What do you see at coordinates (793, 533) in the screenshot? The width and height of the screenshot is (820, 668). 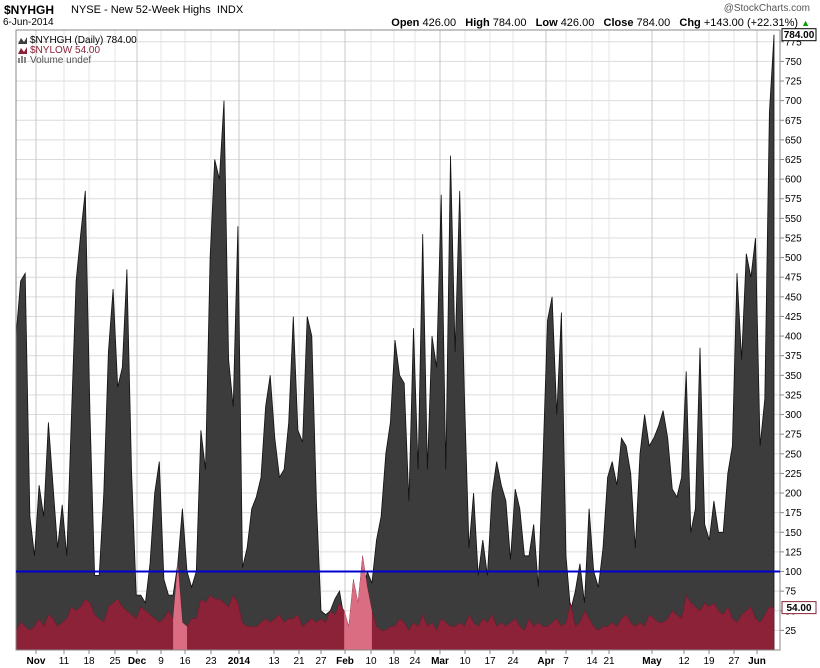 I see `y-tick-label: 150` at bounding box center [793, 533].